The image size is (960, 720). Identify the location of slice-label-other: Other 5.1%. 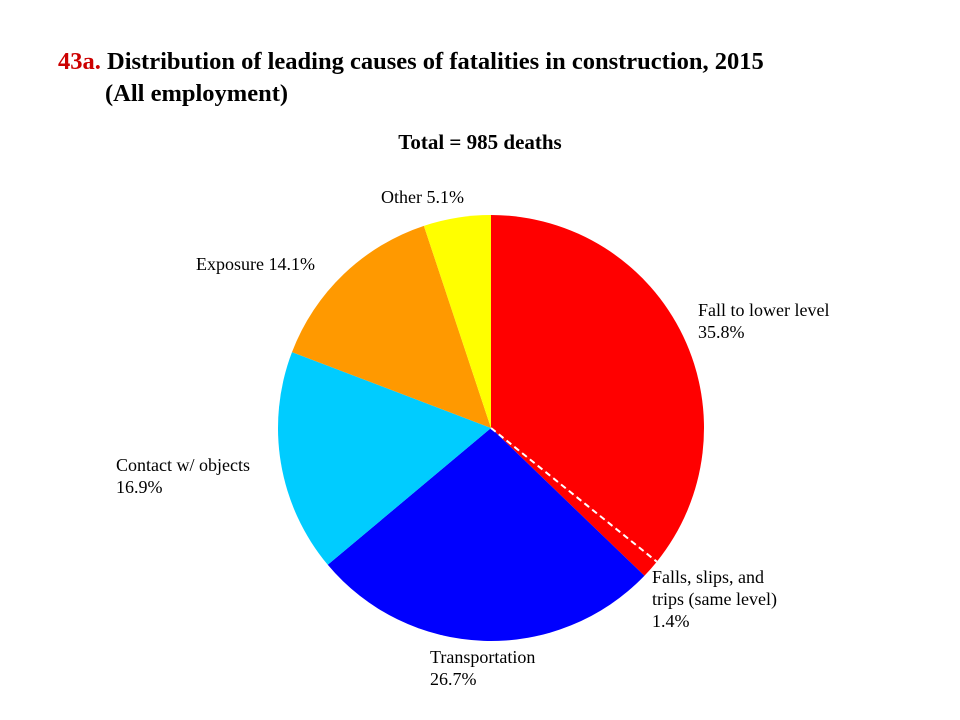
(422, 197).